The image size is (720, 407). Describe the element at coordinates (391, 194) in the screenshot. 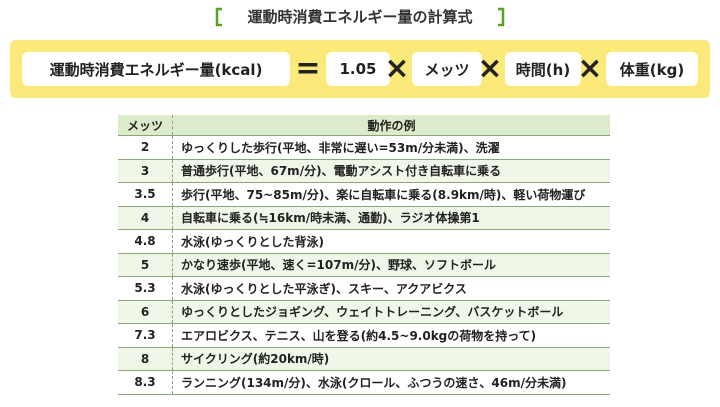

I see `activity-cell: 歩行(平地、75~85m/分)、楽に自転車に乗る(8.9km/時)、軽い荷物運び` at that location.